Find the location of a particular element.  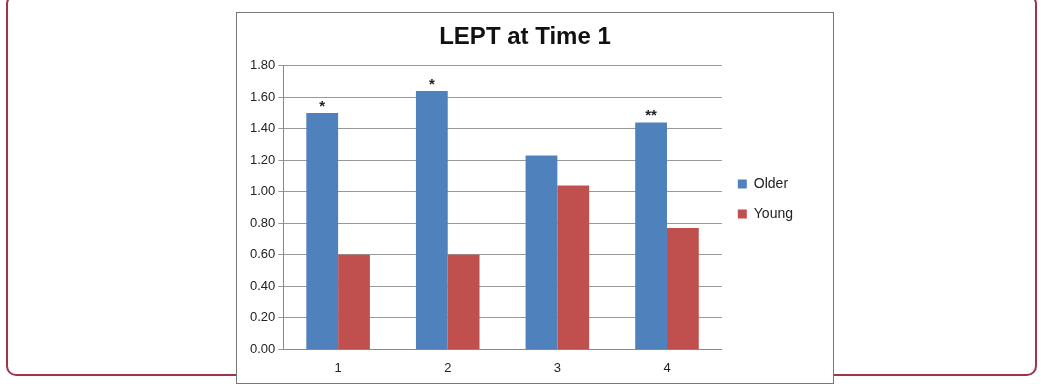

y-tick-label: 1.80 is located at coordinates (262, 65).